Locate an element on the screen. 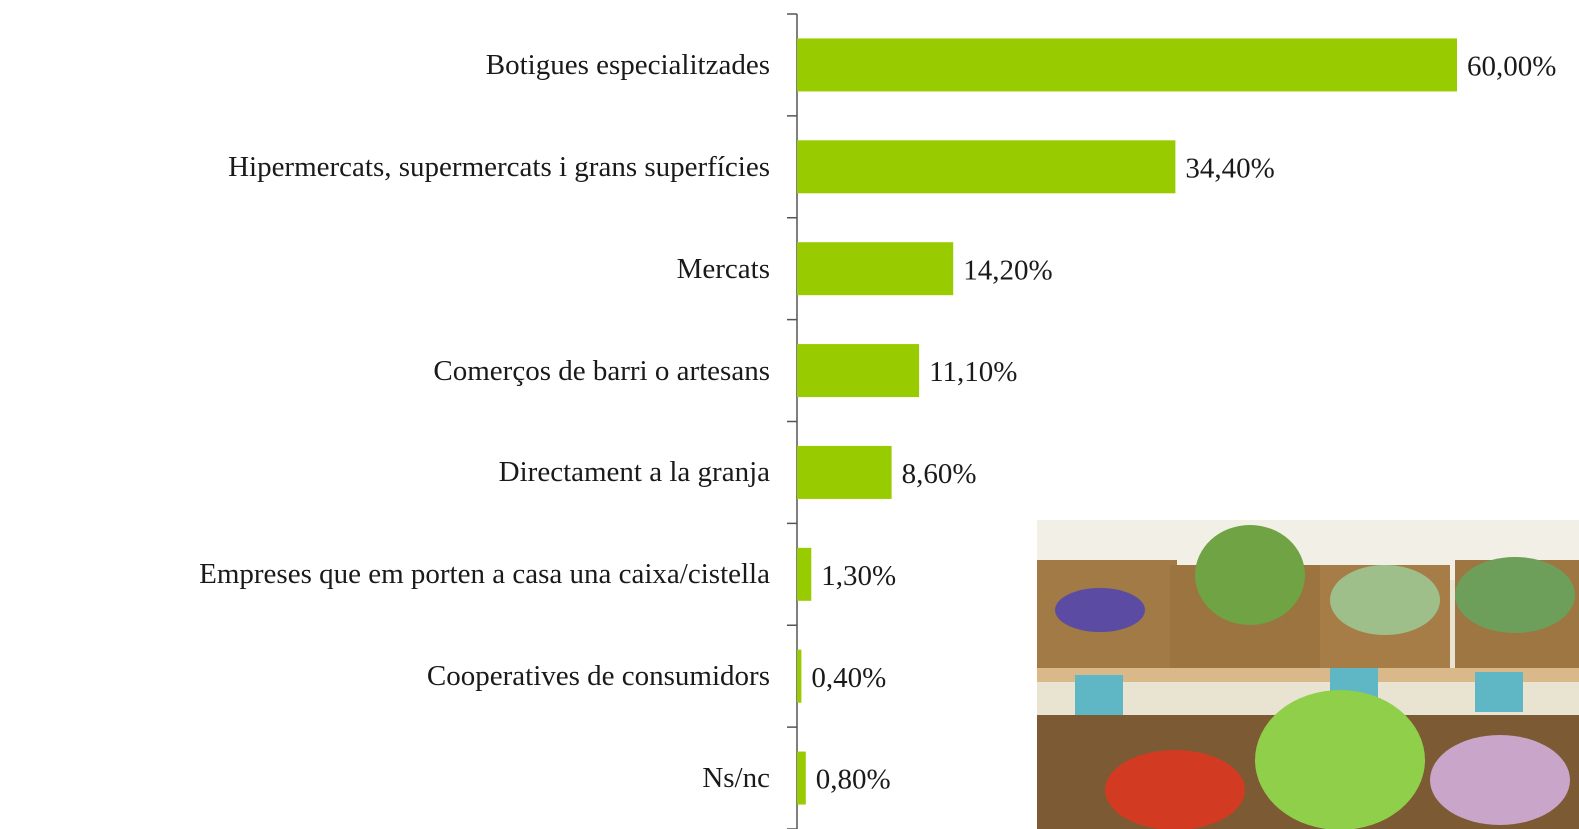  value-label: 8,60% is located at coordinates (939, 474).